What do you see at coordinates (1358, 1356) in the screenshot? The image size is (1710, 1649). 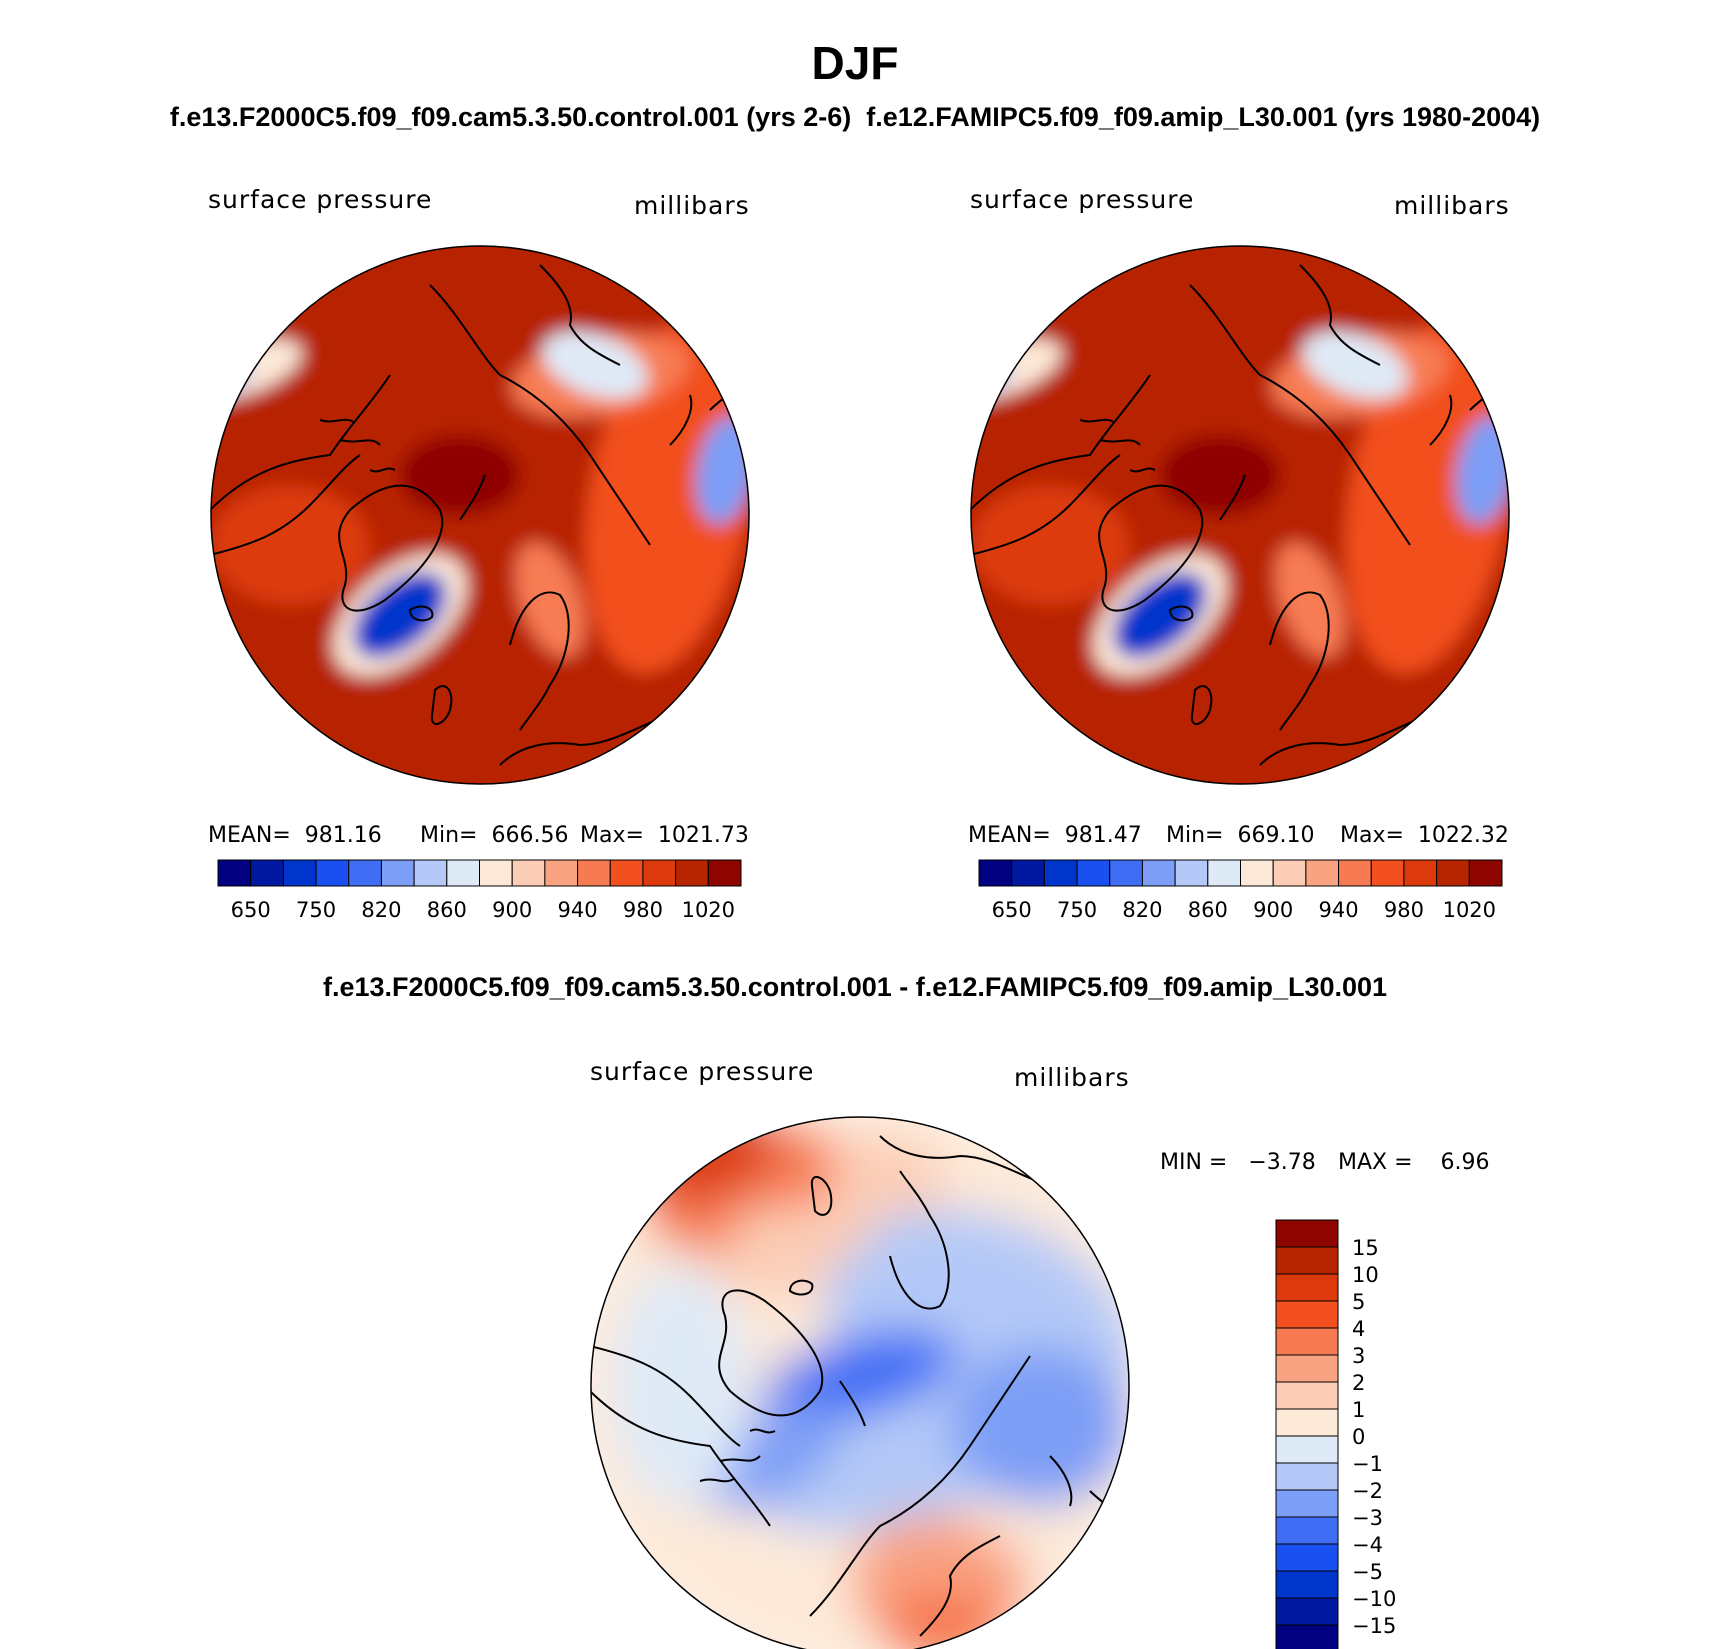 I see `colorbar-tick-label: 3` at bounding box center [1358, 1356].